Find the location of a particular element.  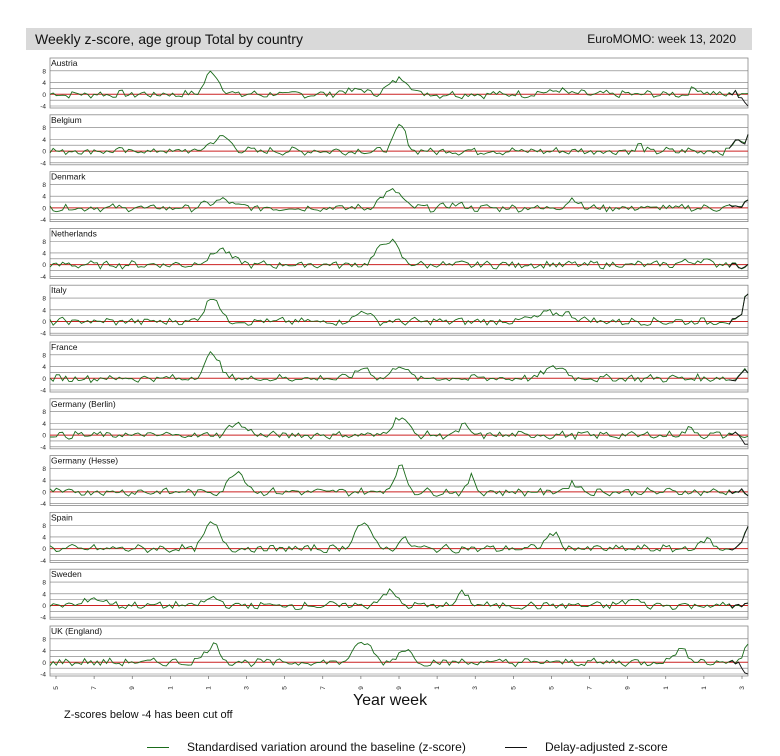

x-tick-label: 2016-05 is located at coordinates (56, 688).